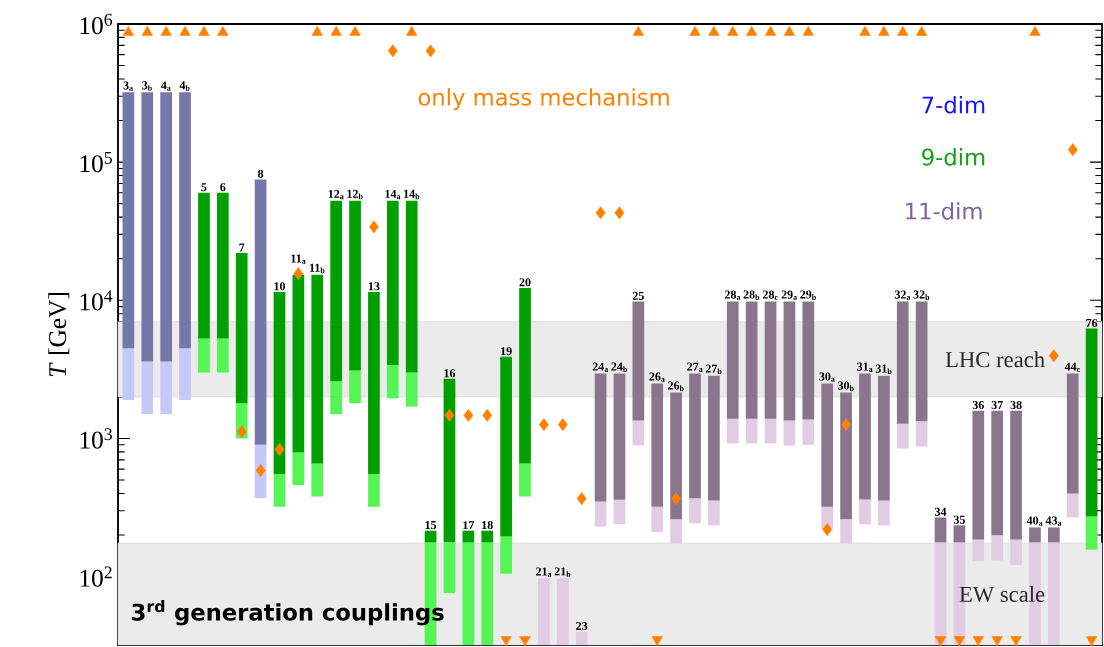 The image size is (1104, 647). Describe the element at coordinates (751, 295) in the screenshot. I see `x-tick-label: 28$_{b}$` at that location.